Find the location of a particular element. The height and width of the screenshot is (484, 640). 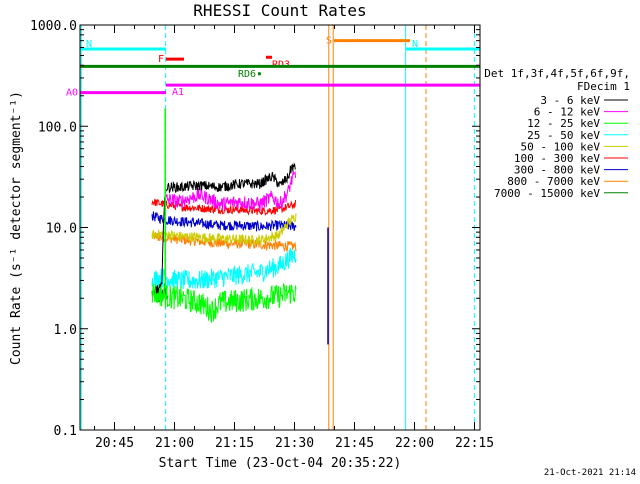

legend-entry-label: 50 - 100 keV is located at coordinates (561, 146).